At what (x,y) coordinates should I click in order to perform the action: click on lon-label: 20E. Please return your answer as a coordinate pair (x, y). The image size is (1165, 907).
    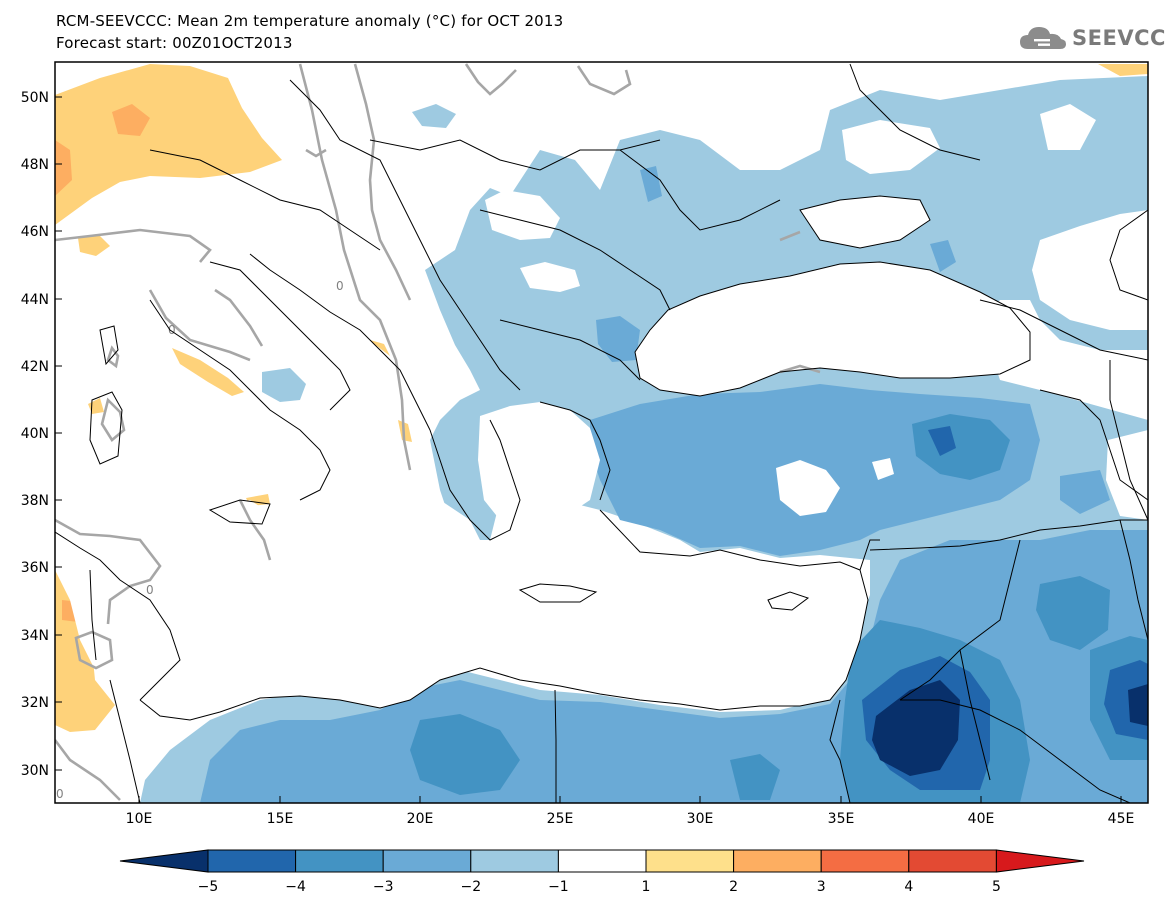
    Looking at the image, I should click on (420, 819).